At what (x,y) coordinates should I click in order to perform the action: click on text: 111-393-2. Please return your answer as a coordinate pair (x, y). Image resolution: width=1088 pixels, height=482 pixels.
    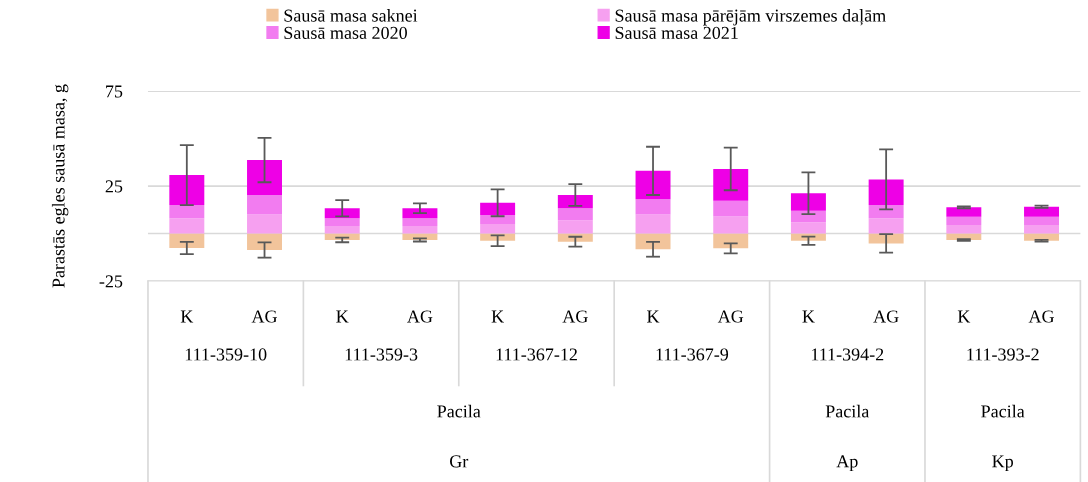
    Looking at the image, I should click on (1003, 354).